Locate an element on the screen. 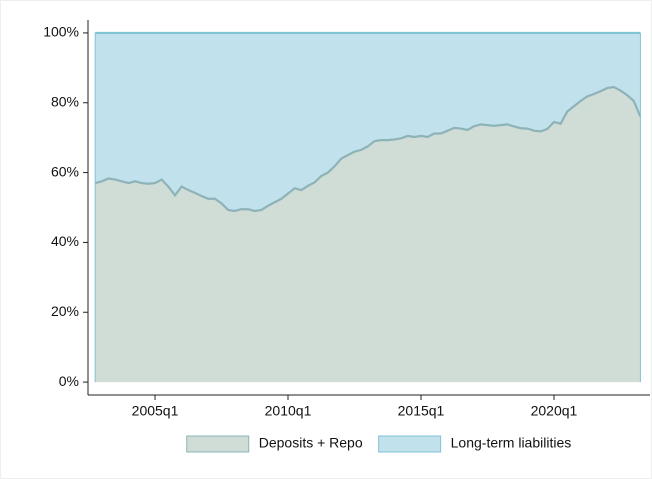 Image resolution: width=652 pixels, height=479 pixels. x-tick-label: 2020q1 is located at coordinates (554, 411).